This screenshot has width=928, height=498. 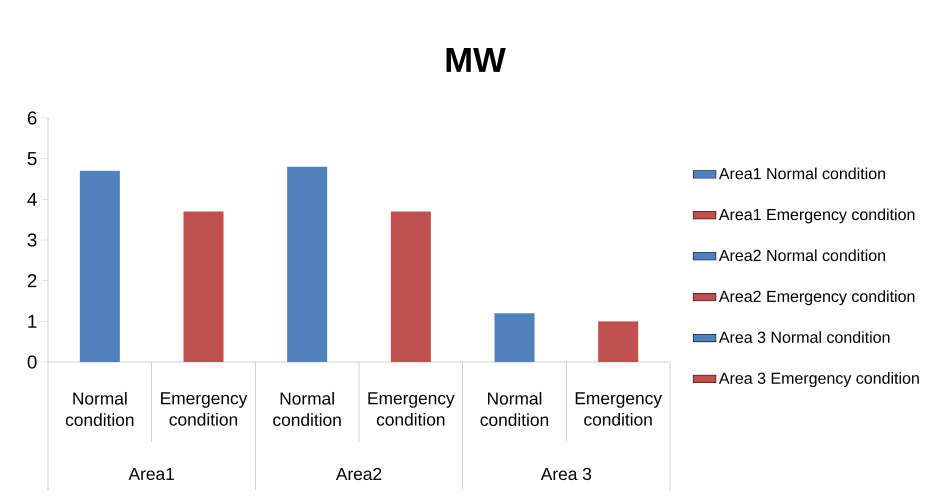 What do you see at coordinates (32, 321) in the screenshot?
I see `y-tick-label: 1` at bounding box center [32, 321].